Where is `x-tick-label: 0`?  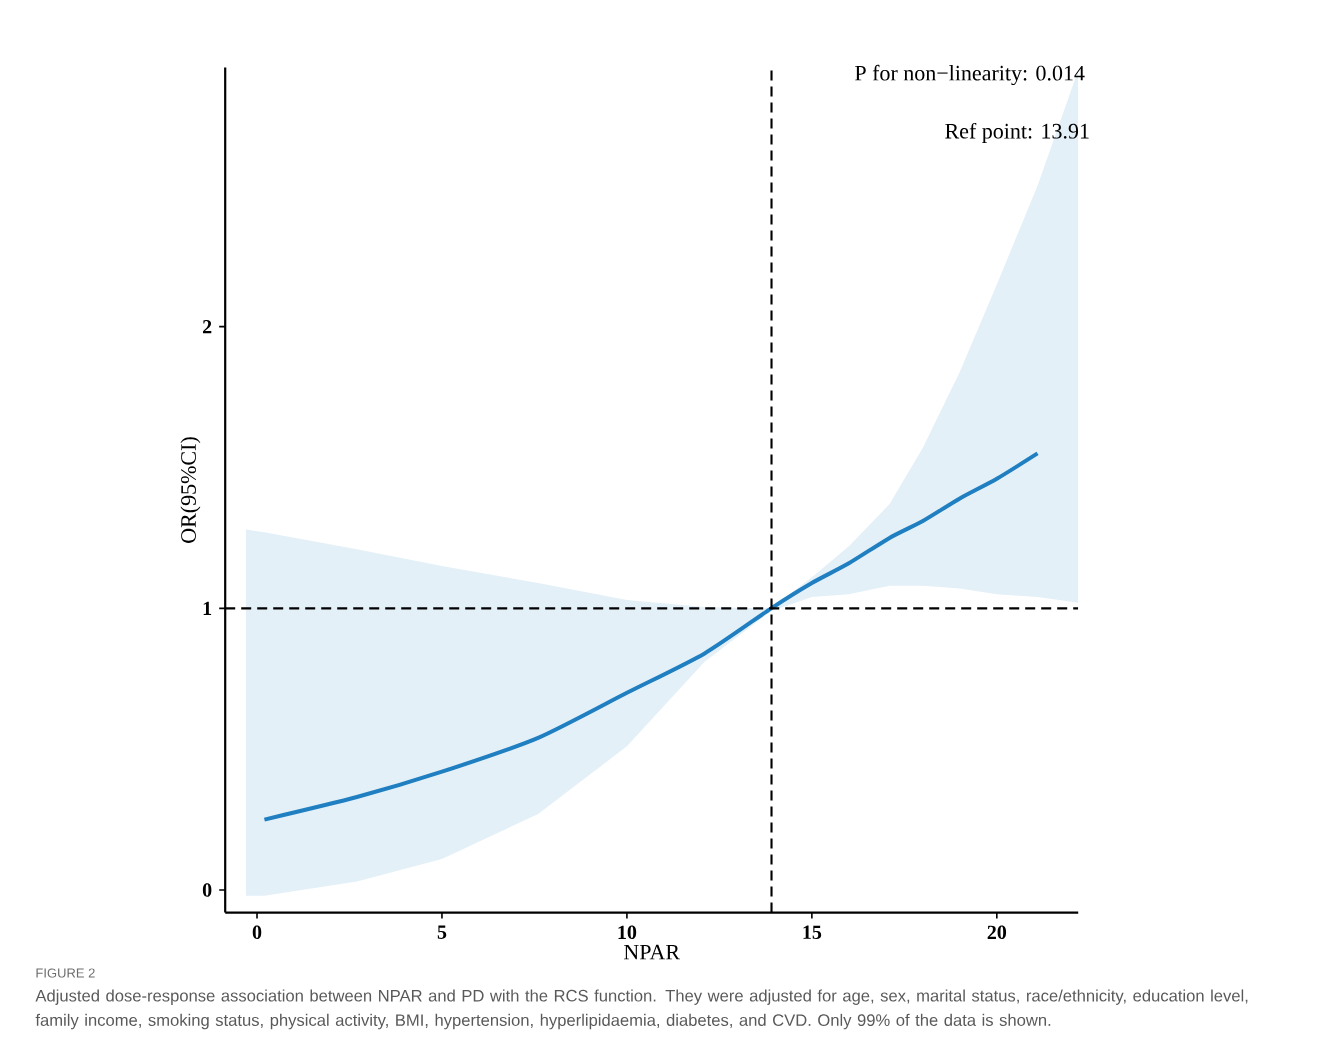
x-tick-label: 0 is located at coordinates (257, 932).